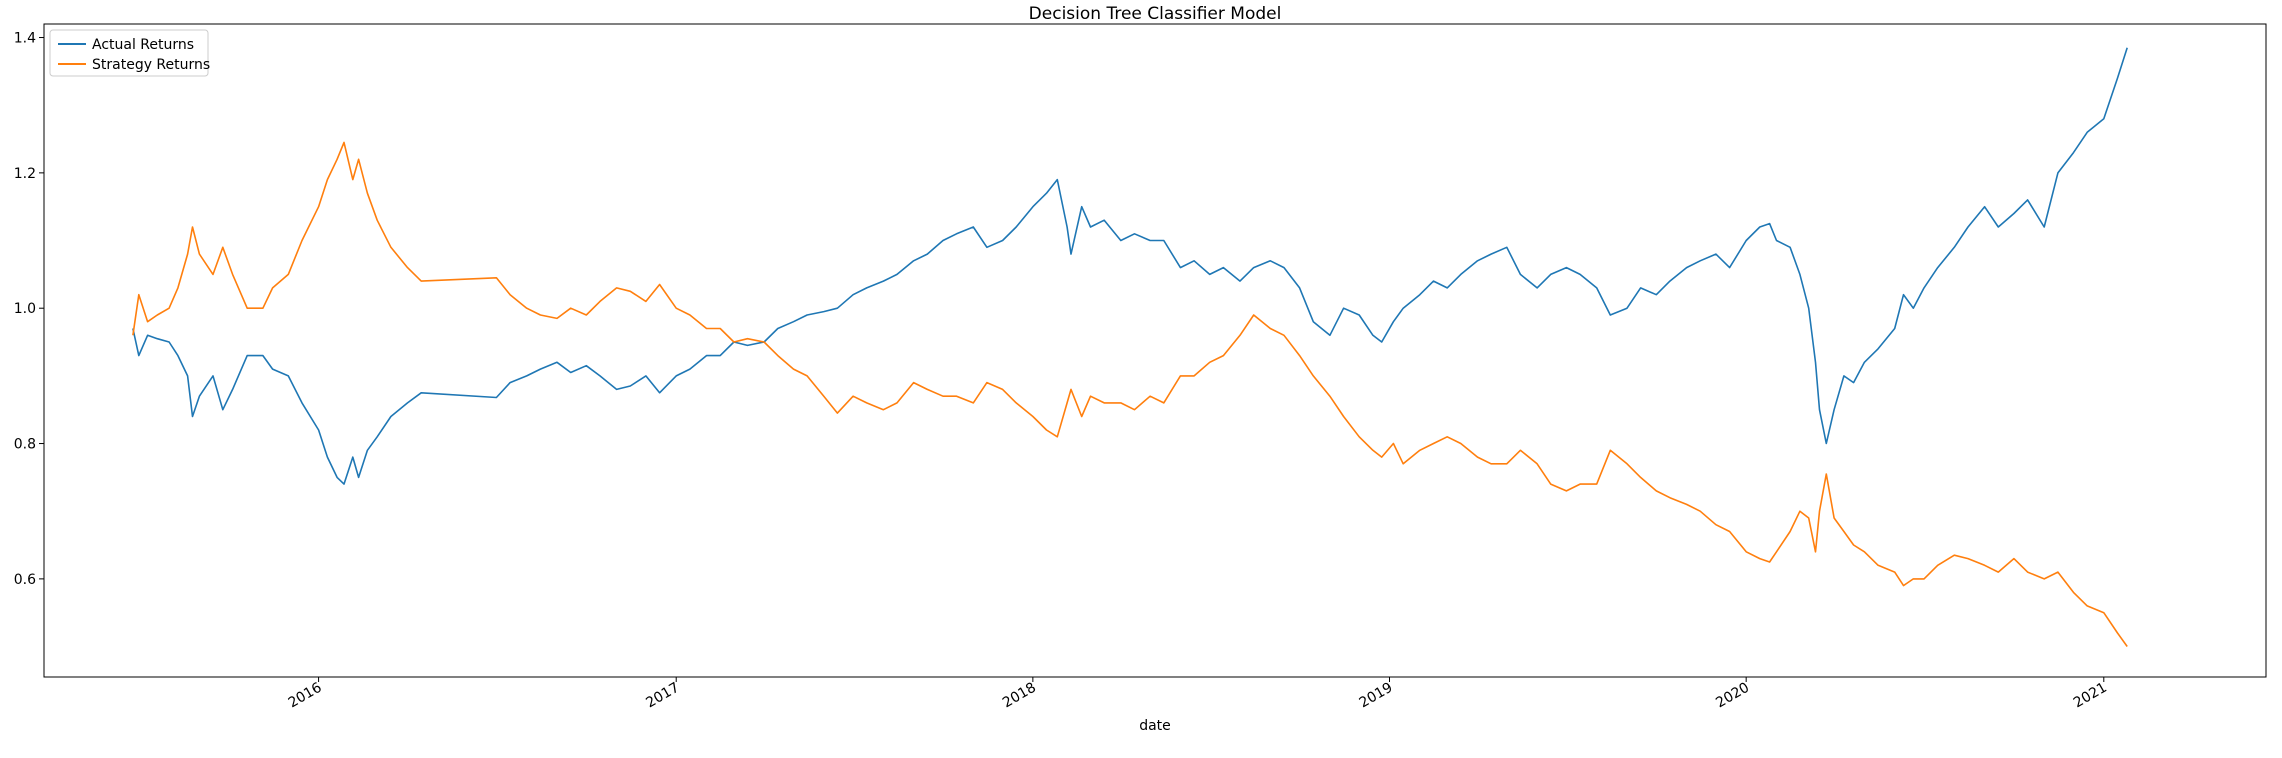  Describe the element at coordinates (143, 45) in the screenshot. I see `legend-label-actual-returns: Actual Returns` at that location.